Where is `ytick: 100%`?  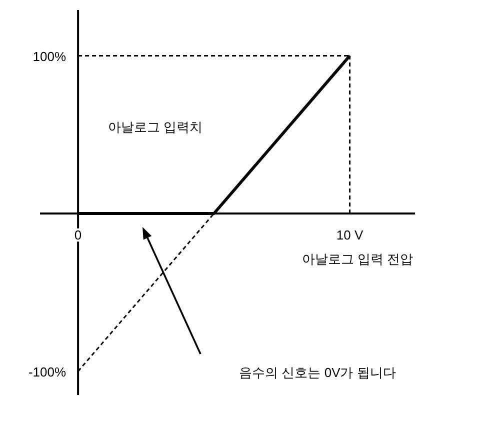 ytick: 100% is located at coordinates (49, 56).